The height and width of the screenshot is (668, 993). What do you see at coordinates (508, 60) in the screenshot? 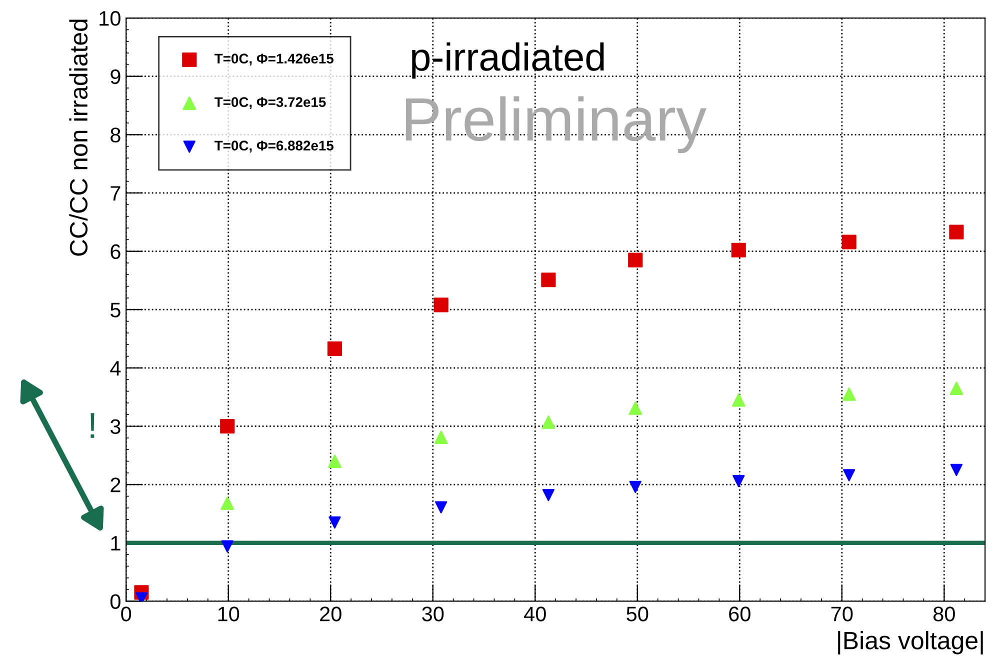
I see `annotation: p-irradiated` at bounding box center [508, 60].